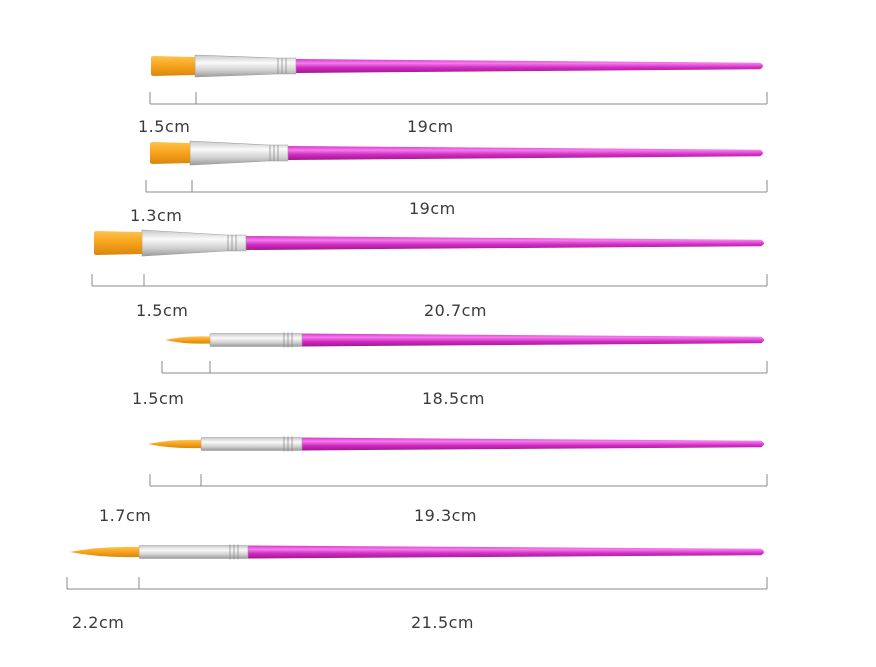  What do you see at coordinates (533, 340) in the screenshot?
I see `brush-4-handle` at bounding box center [533, 340].